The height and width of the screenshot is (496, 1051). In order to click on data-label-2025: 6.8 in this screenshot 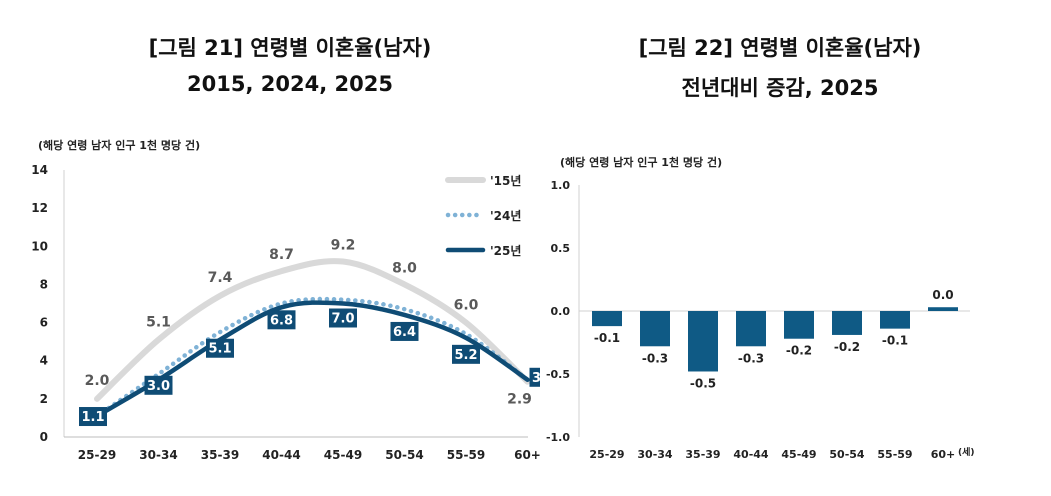, I will do `click(281, 320)`.